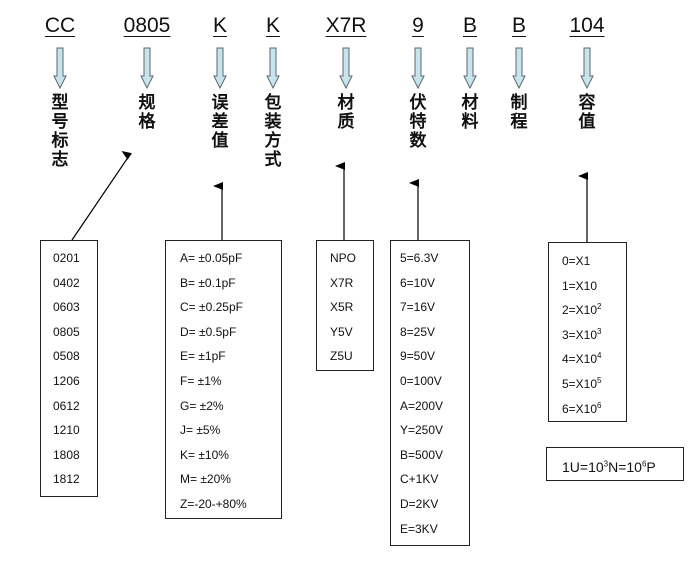 The width and height of the screenshot is (700, 569). I want to click on code-label: 容值, so click(587, 112).